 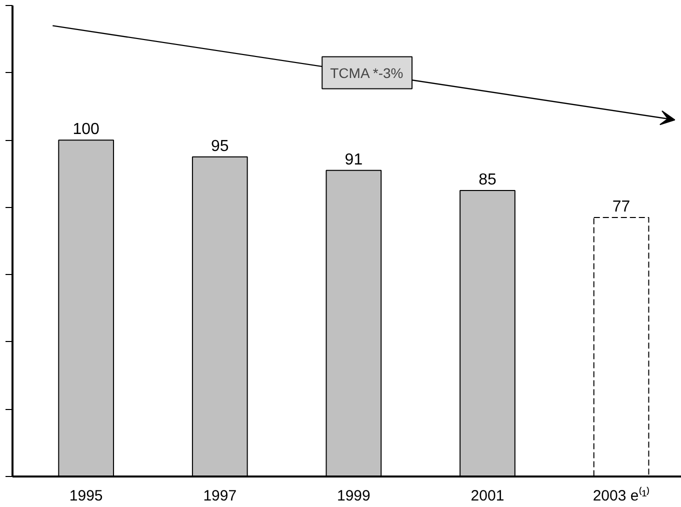 I want to click on data-label: 95, so click(x=219, y=146).